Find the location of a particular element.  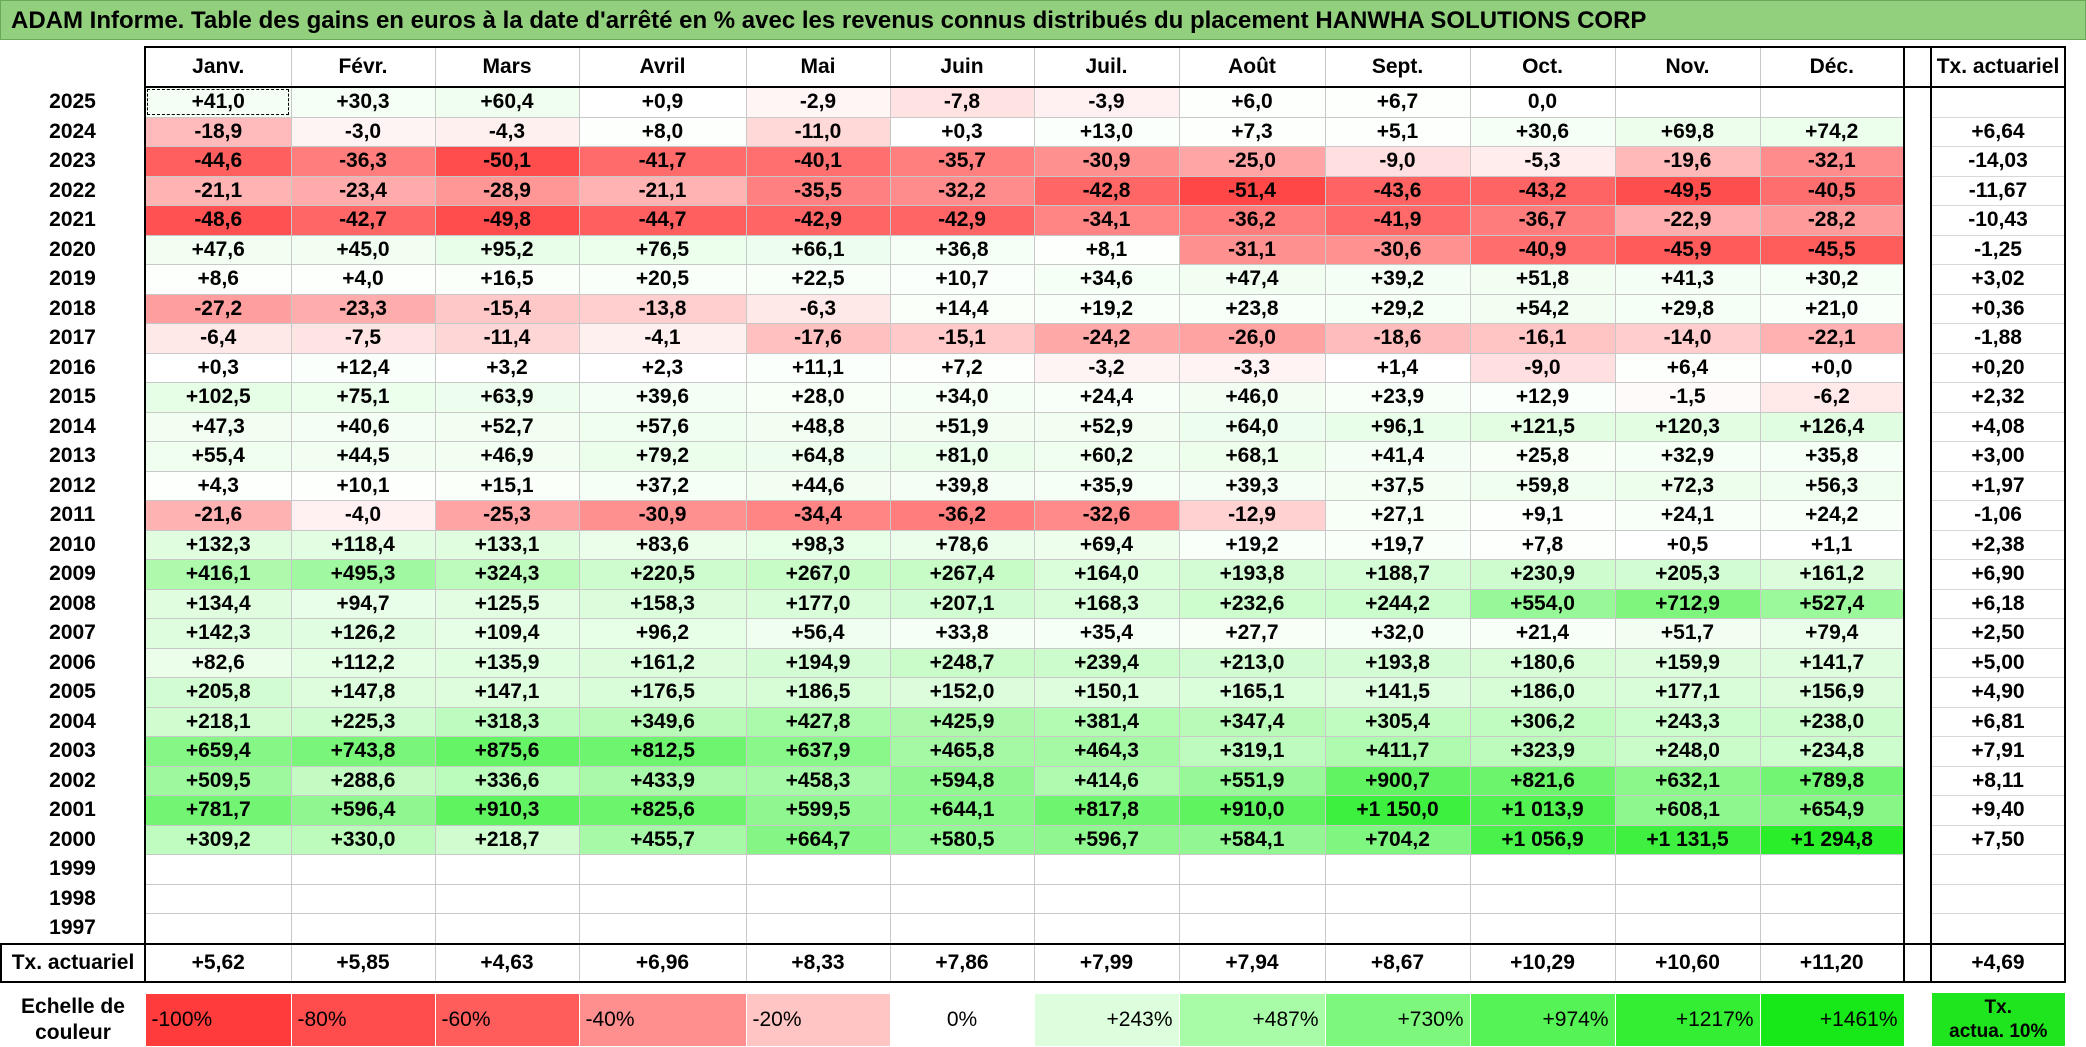

gain-cell: +6,7 is located at coordinates (1397, 102).